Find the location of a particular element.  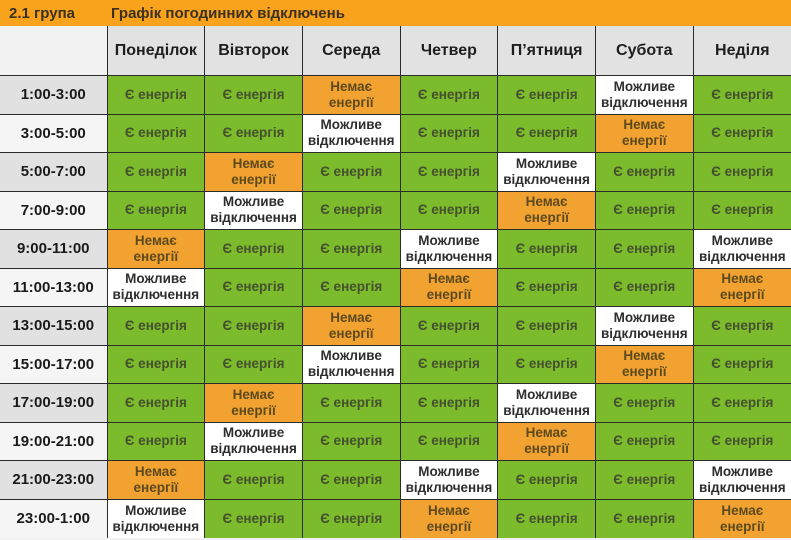

day-header-sunday: Неділя is located at coordinates (741, 51).